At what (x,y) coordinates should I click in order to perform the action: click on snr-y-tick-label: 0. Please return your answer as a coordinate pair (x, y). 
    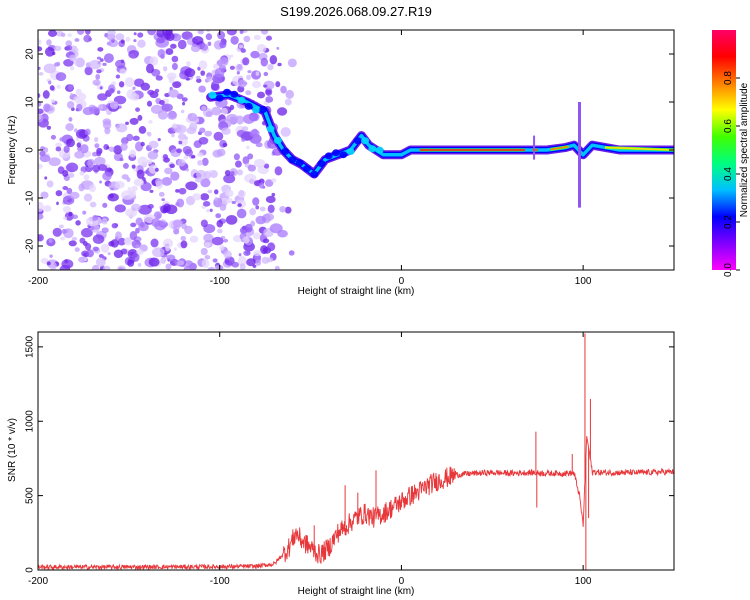
    Looking at the image, I should click on (30, 570).